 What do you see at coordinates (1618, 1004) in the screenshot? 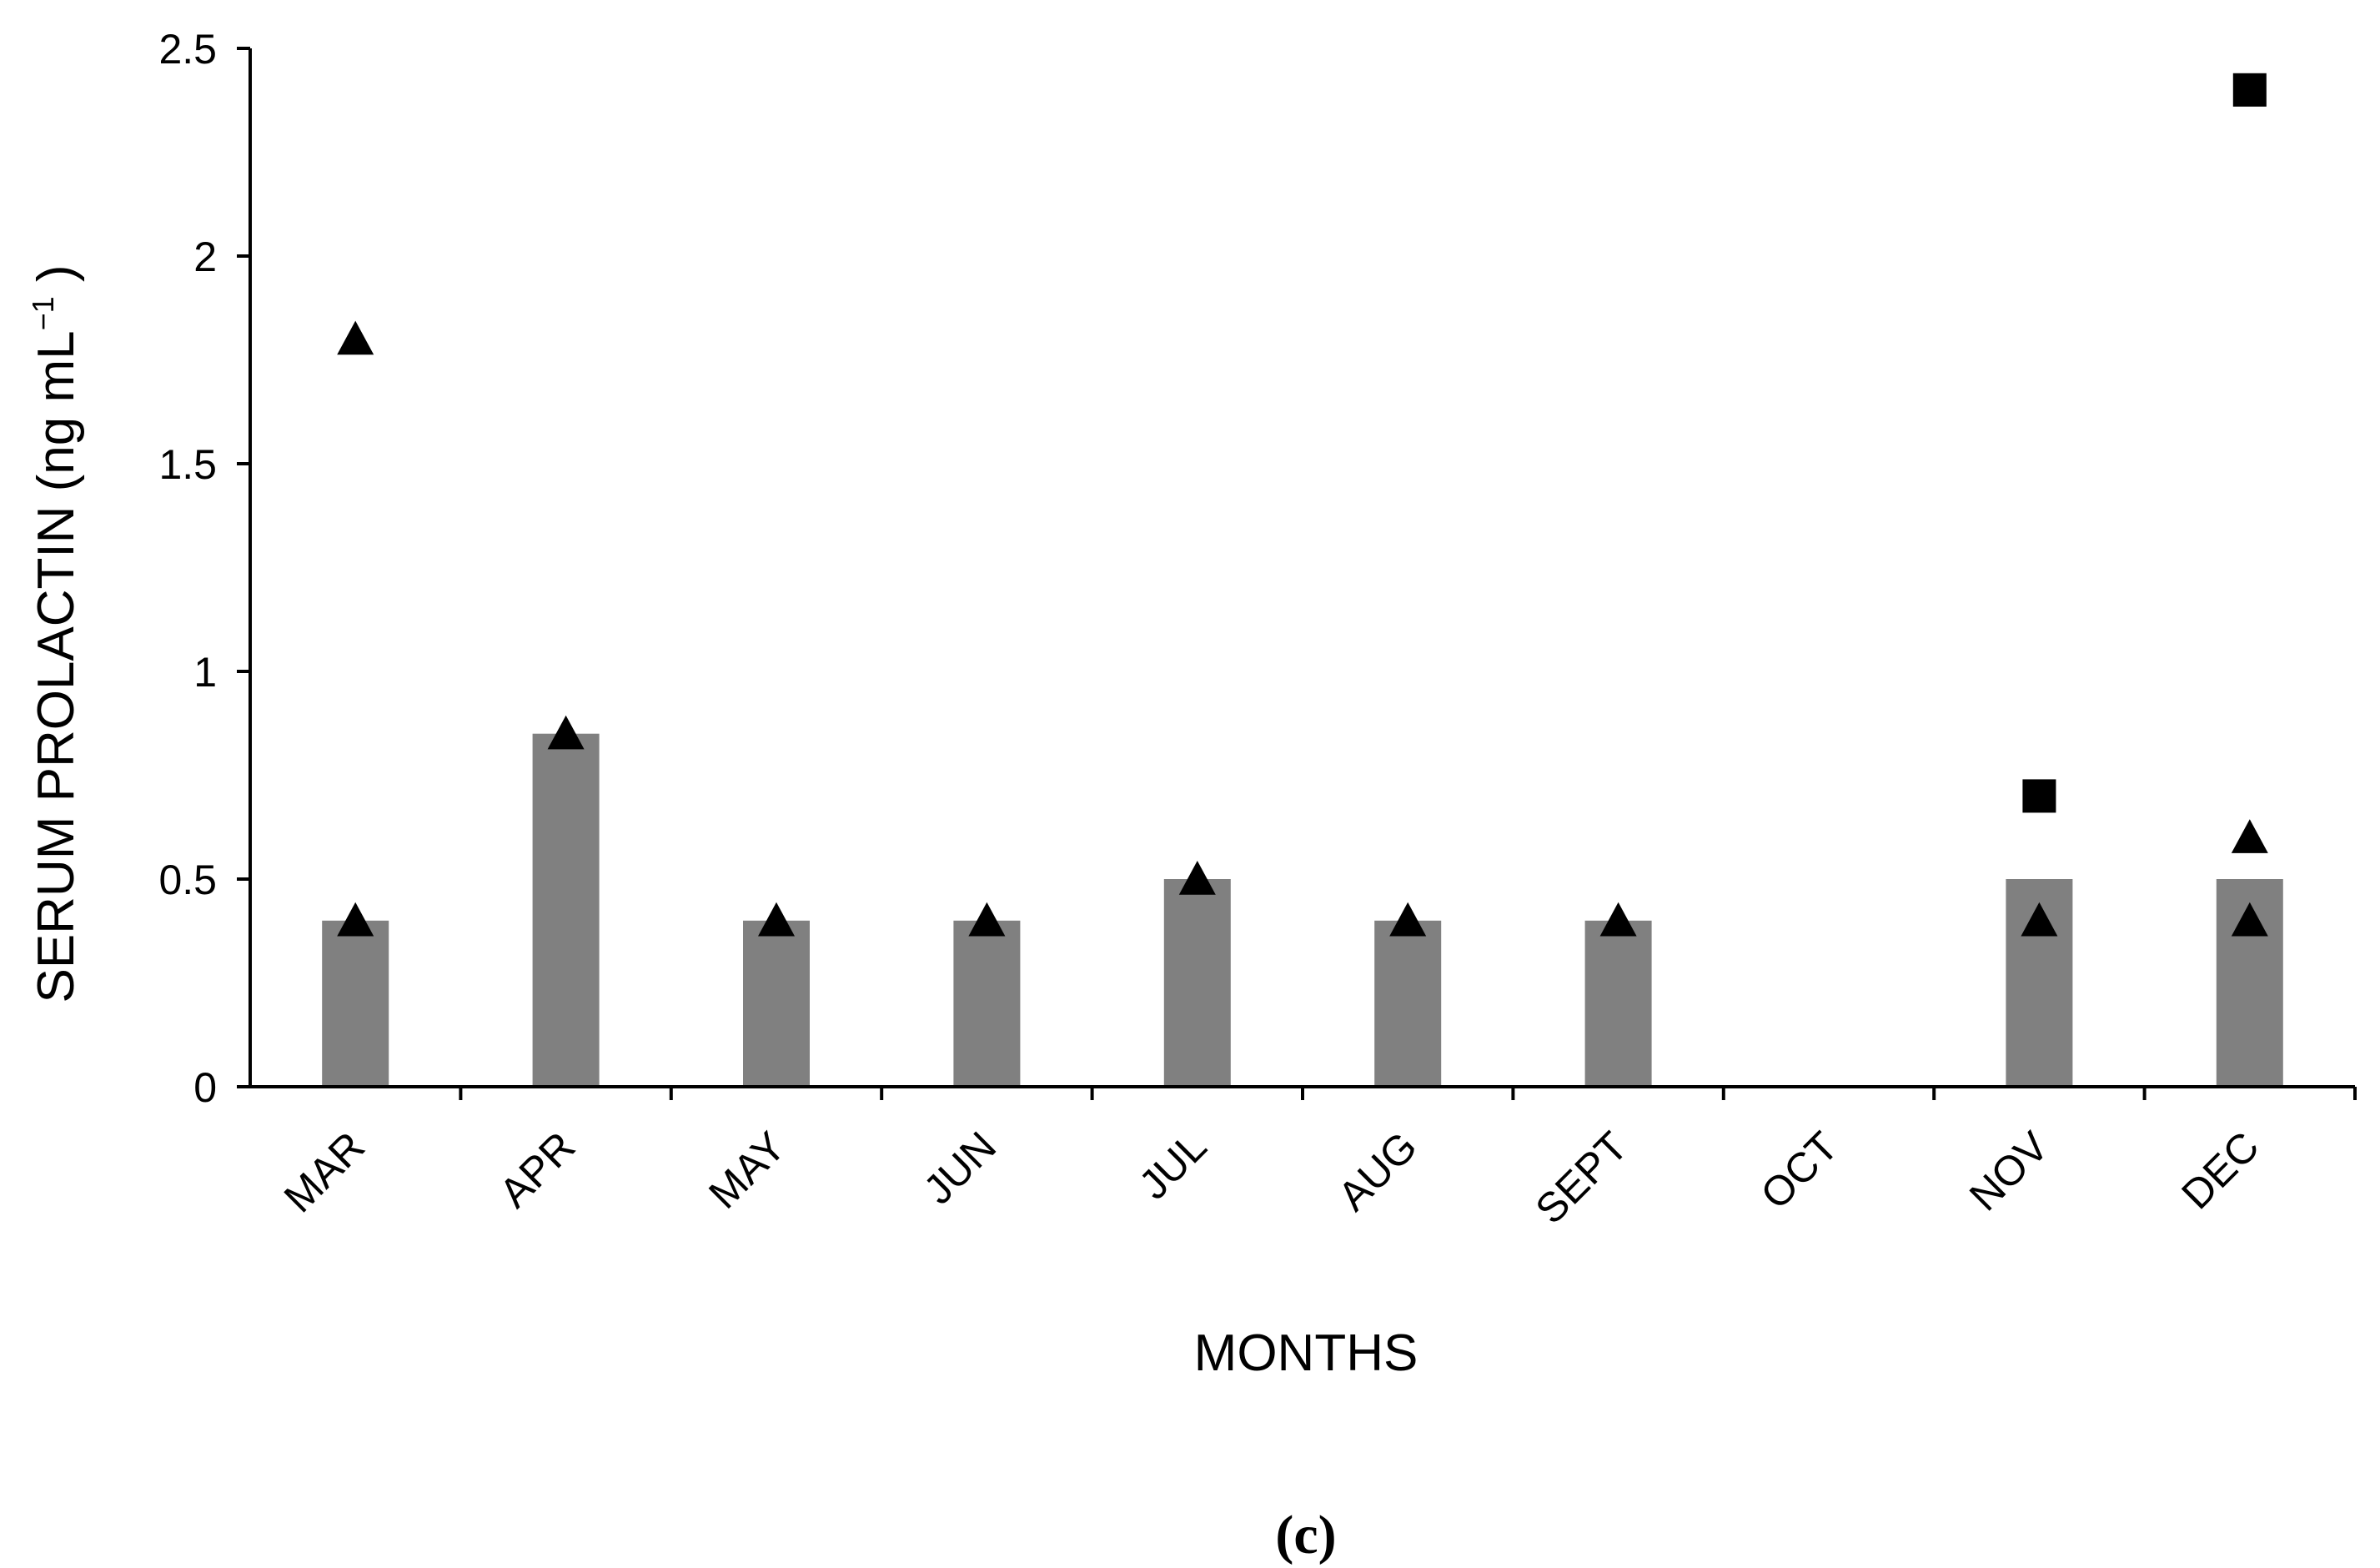
I see `bar-sept` at bounding box center [1618, 1004].